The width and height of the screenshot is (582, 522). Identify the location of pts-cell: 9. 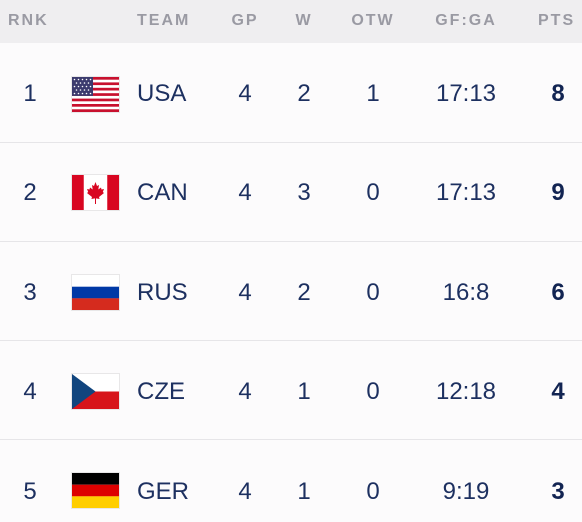
(558, 192).